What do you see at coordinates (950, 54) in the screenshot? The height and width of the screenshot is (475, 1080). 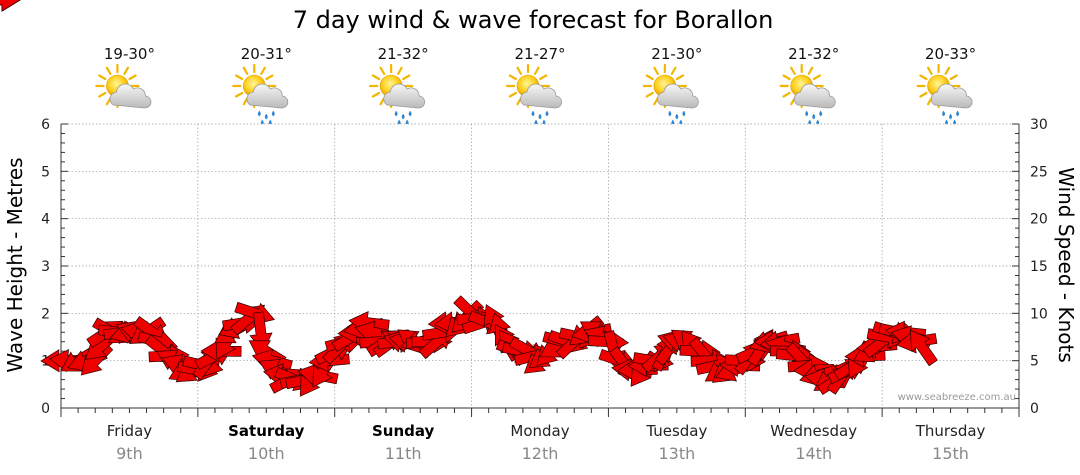 I see `temperature-range: 20-33°` at bounding box center [950, 54].